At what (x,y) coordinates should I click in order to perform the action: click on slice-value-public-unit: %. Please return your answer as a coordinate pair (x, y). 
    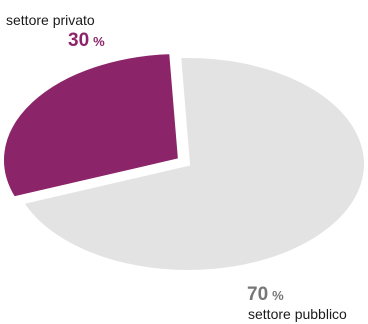
    Looking at the image, I should click on (278, 295).